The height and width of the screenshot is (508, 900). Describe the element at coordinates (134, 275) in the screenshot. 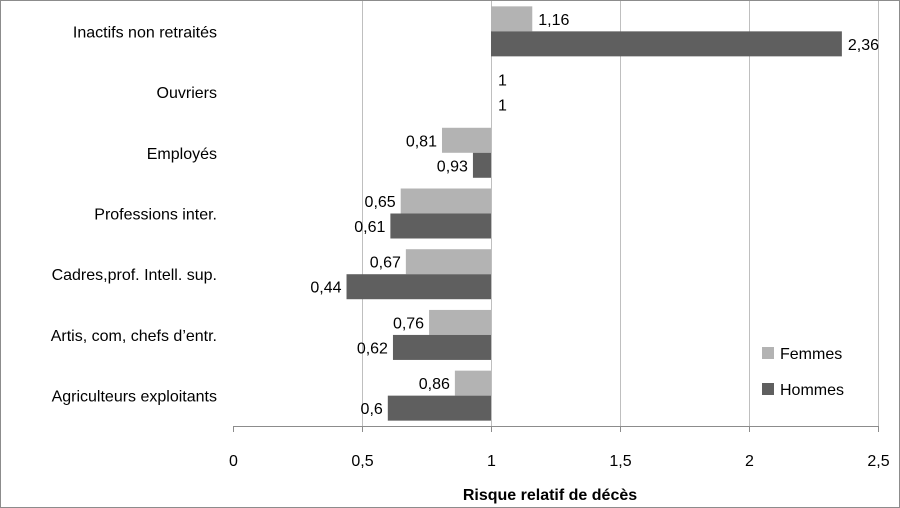

I see `category-label: Cadres,prof. Intell. sup.` at that location.